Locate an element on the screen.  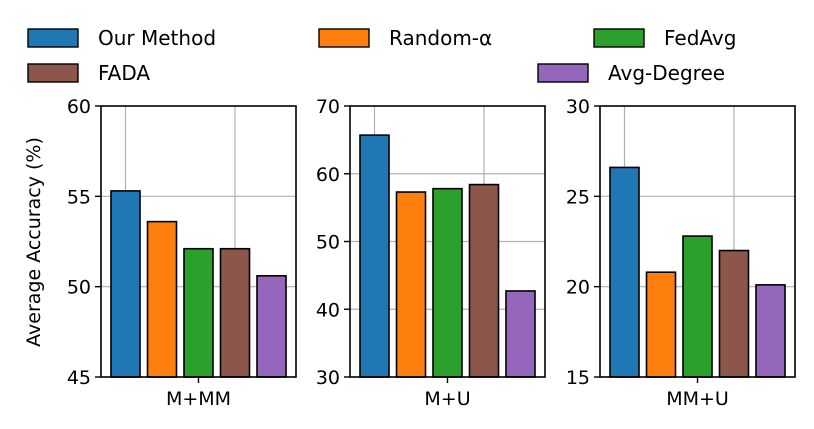
y-axis-label: Average Accuracy (%) is located at coordinates (34, 242).